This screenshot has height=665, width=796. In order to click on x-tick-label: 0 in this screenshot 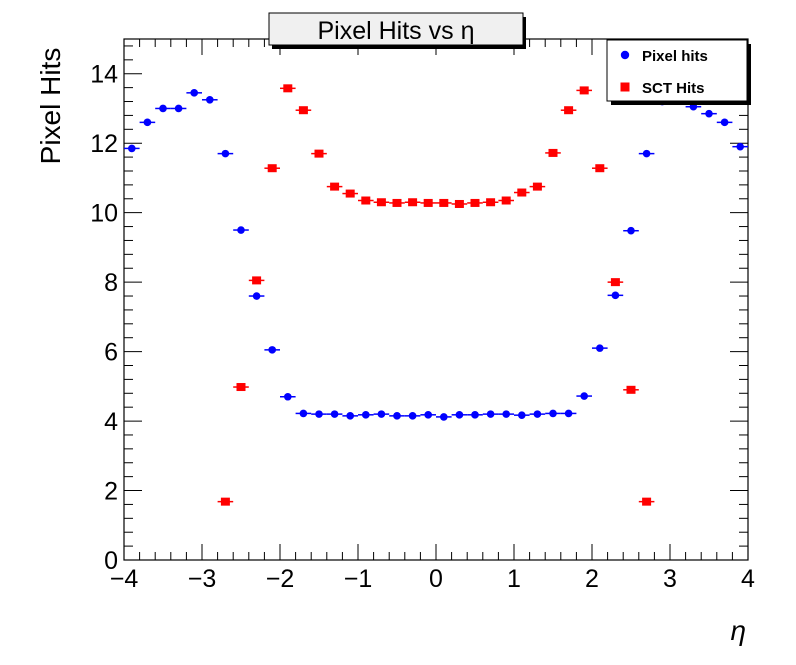, I will do `click(436, 579)`.